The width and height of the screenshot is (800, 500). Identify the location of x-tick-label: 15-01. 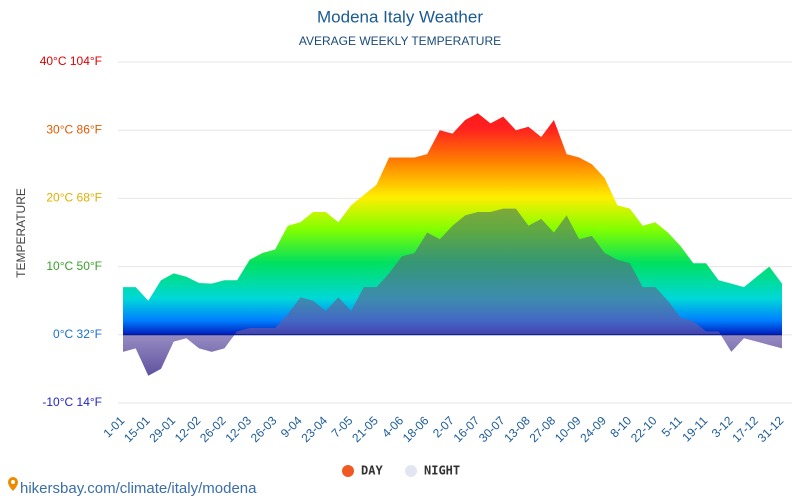
(137, 429).